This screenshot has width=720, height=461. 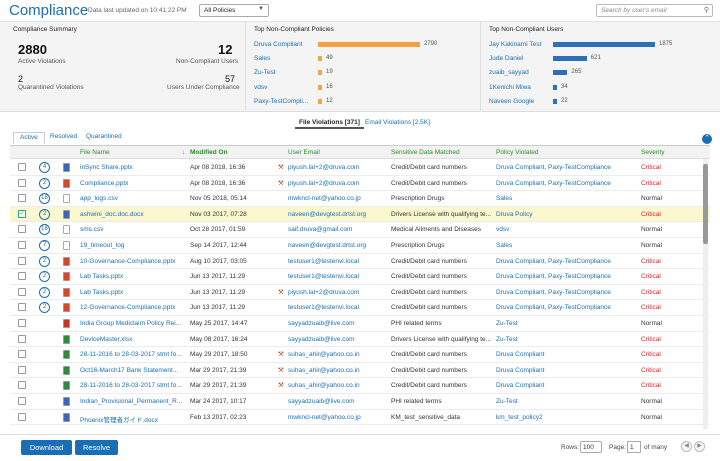 What do you see at coordinates (706, 10) in the screenshot?
I see `search-icon: ⚲` at bounding box center [706, 10].